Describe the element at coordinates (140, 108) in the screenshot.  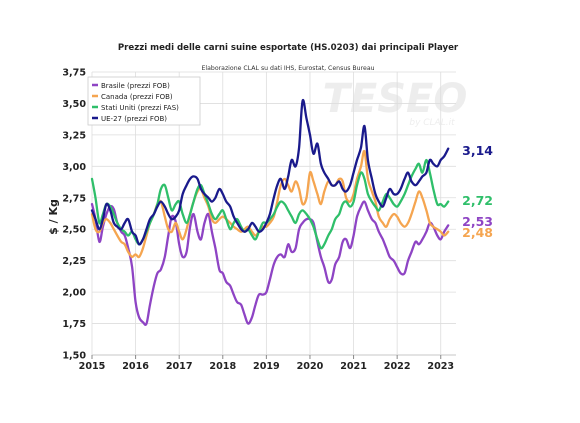
I see `legend-label: Stati Uniti (prezzi FAS)` at that location.